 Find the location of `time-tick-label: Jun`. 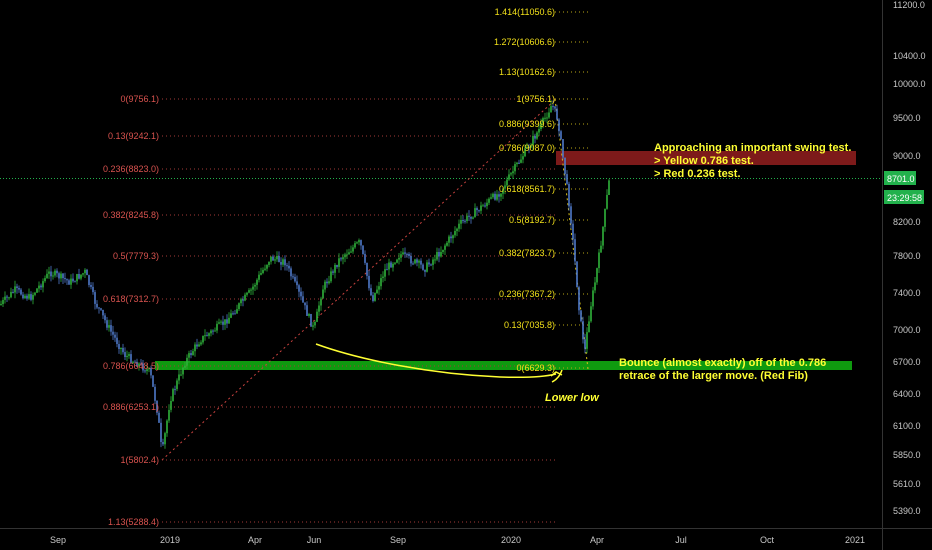

time-tick-label: Jun is located at coordinates (314, 540).